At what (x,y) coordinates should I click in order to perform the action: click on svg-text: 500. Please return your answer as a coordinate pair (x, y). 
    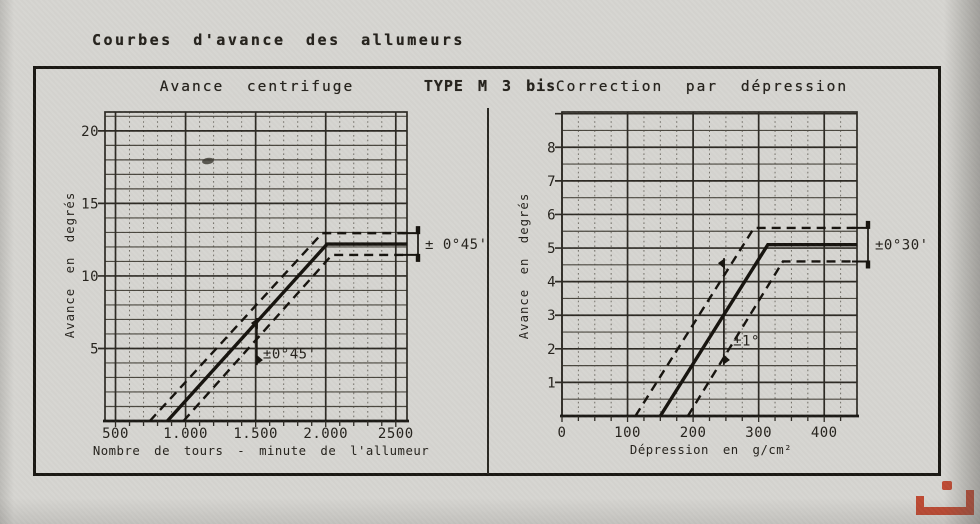
    Looking at the image, I should click on (115, 434).